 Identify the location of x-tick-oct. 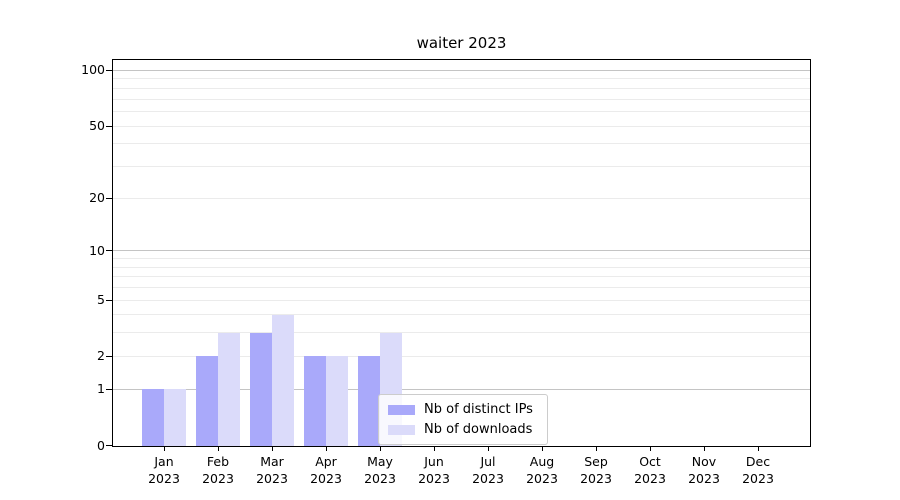
(650, 449).